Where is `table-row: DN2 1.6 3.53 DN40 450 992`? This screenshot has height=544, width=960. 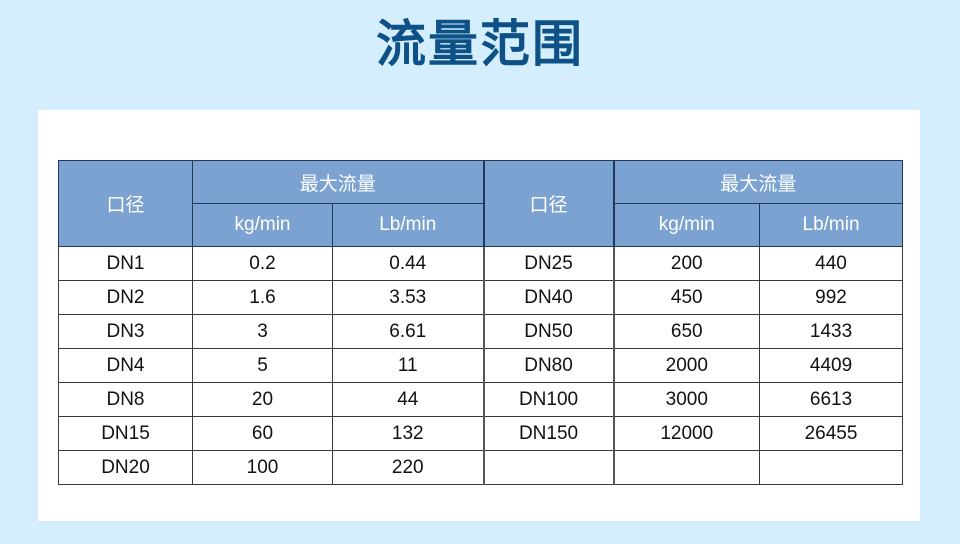
table-row: DN2 1.6 3.53 DN40 450 992 is located at coordinates (481, 297).